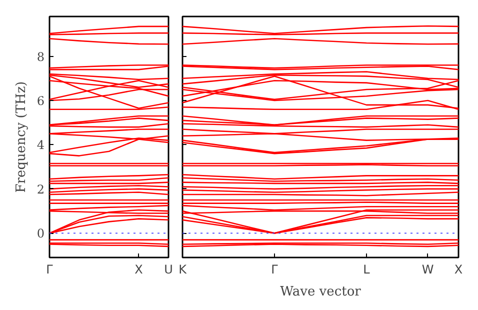  Describe the element at coordinates (321, 292) in the screenshot. I see `x-axis-title: Wave vector` at that location.